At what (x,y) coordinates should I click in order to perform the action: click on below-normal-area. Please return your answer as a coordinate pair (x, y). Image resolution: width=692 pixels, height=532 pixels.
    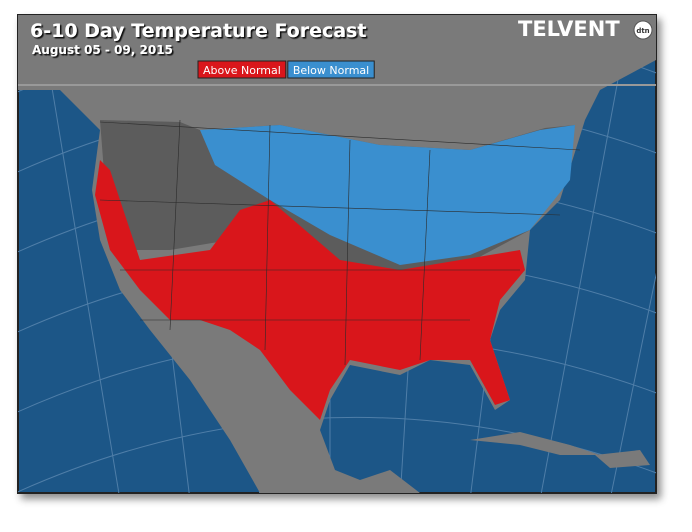
    Looking at the image, I should click on (387, 195).